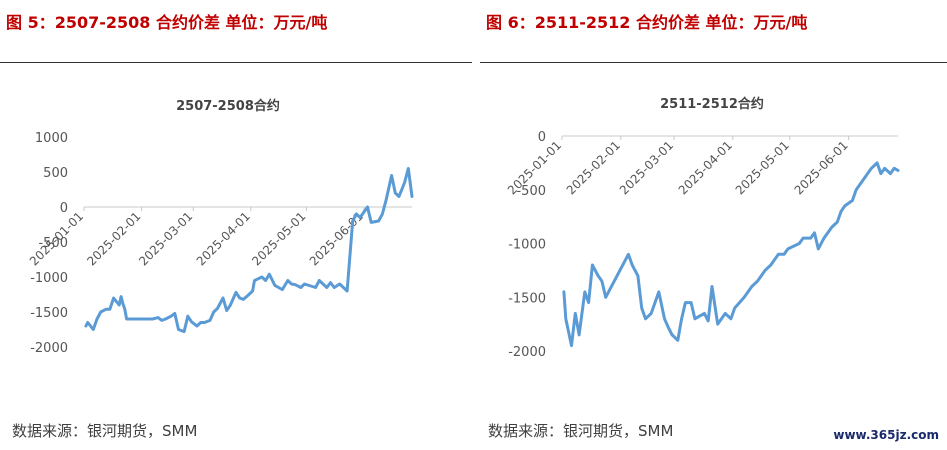 Image resolution: width=947 pixels, height=450 pixels. What do you see at coordinates (713, 62) in the screenshot?
I see `panel-2-rule` at bounding box center [713, 62].